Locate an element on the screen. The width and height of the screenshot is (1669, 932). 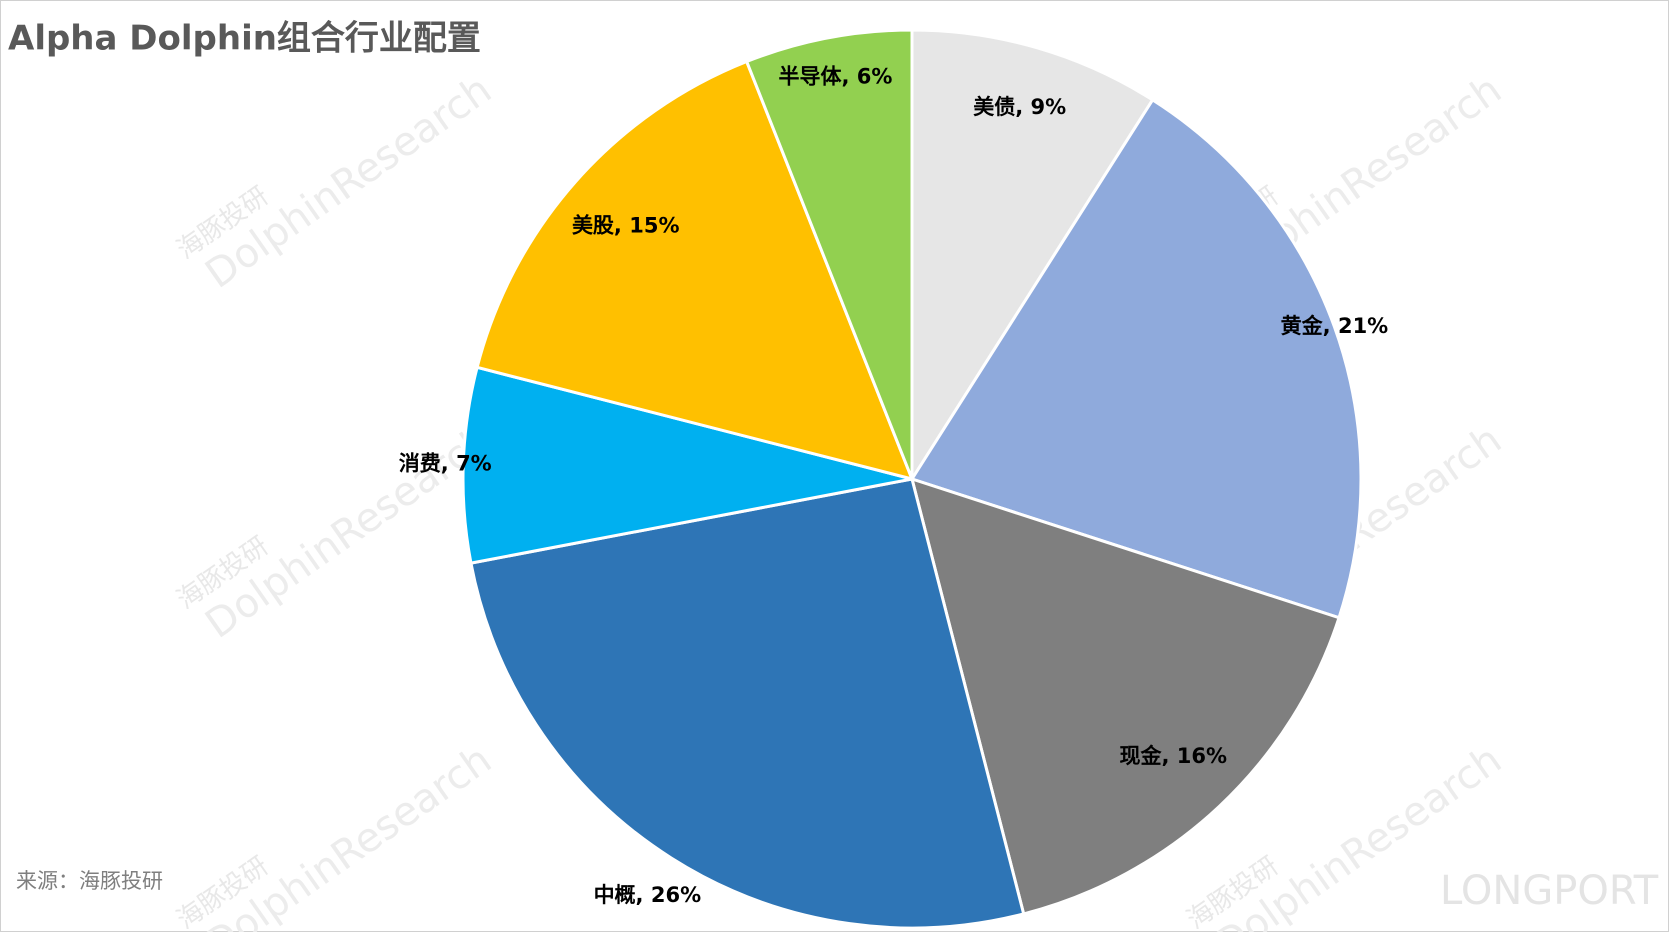
source: 来源：海豚投研 is located at coordinates (89, 881).